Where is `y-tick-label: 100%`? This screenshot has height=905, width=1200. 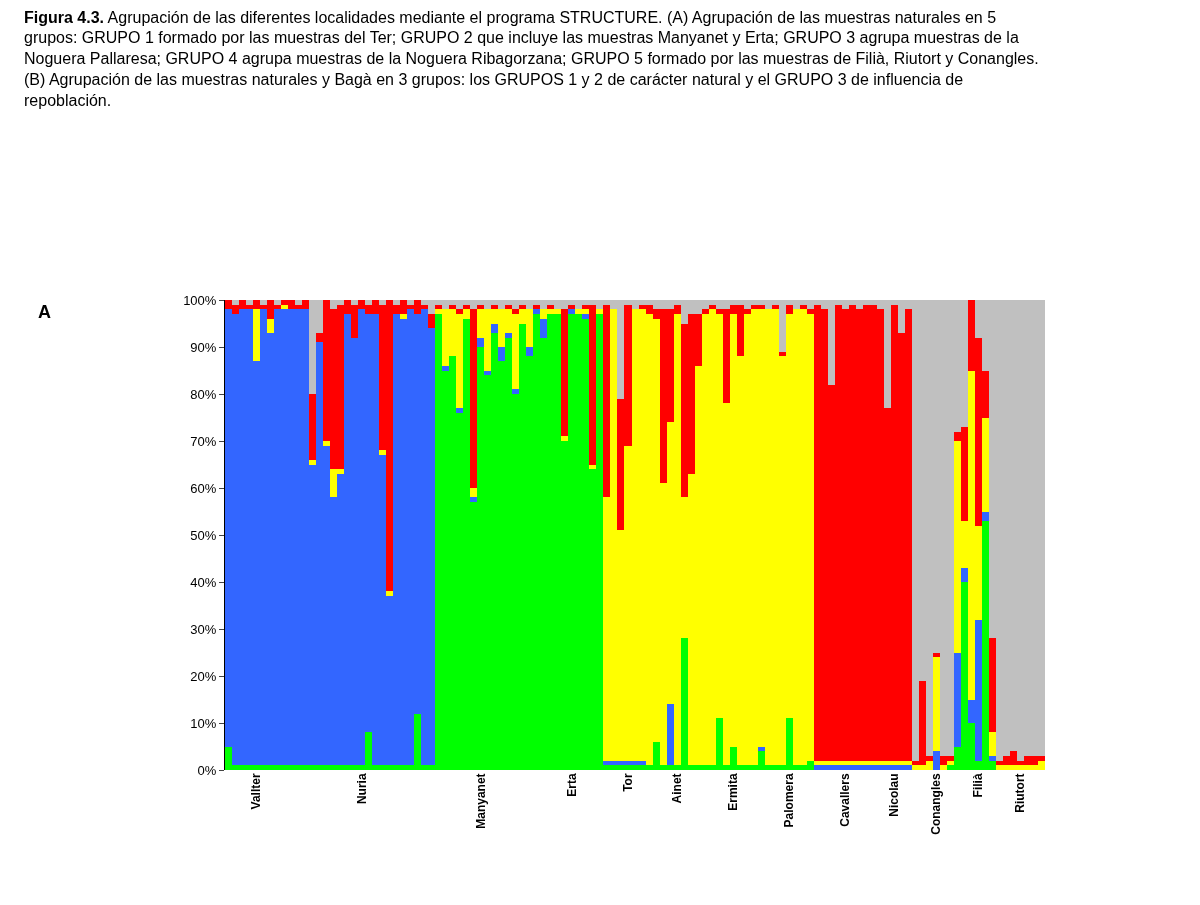
y-tick-label: 100% is located at coordinates (200, 300).